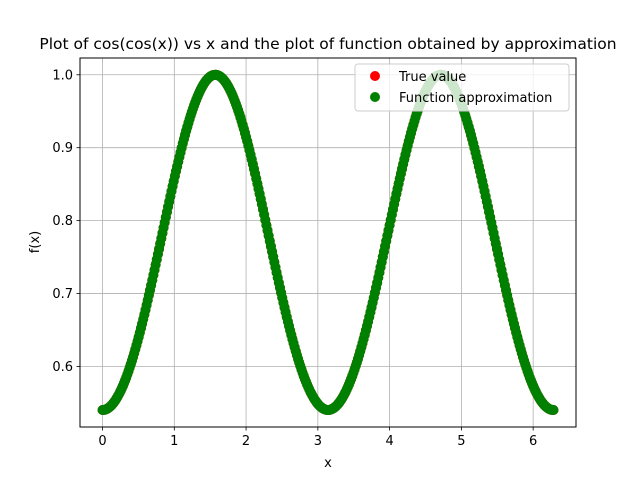  Describe the element at coordinates (461, 441) in the screenshot. I see `x-tick-label: 5` at that location.